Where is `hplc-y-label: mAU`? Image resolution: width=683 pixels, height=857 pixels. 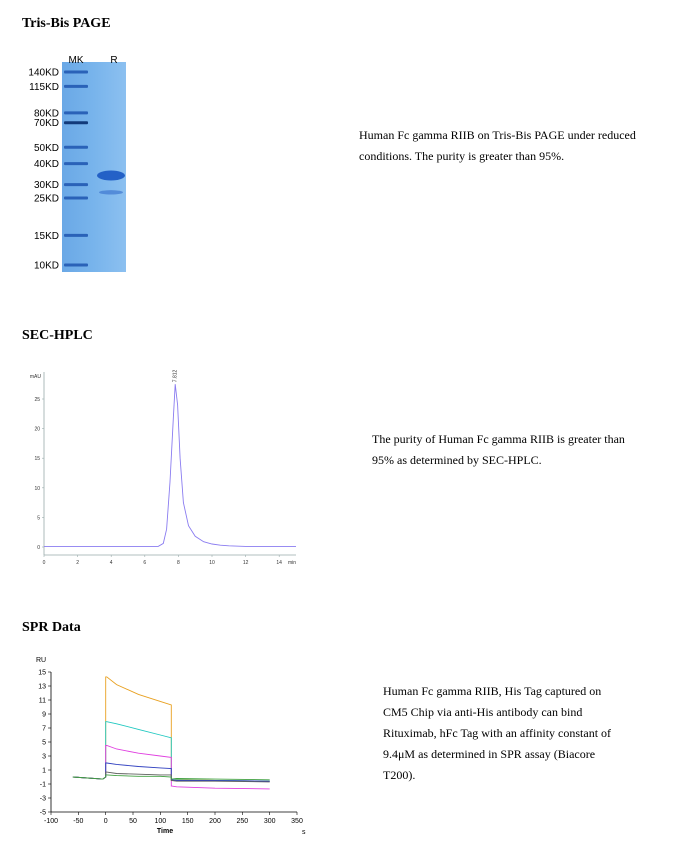 hplc-y-label: mAU is located at coordinates (36, 377).